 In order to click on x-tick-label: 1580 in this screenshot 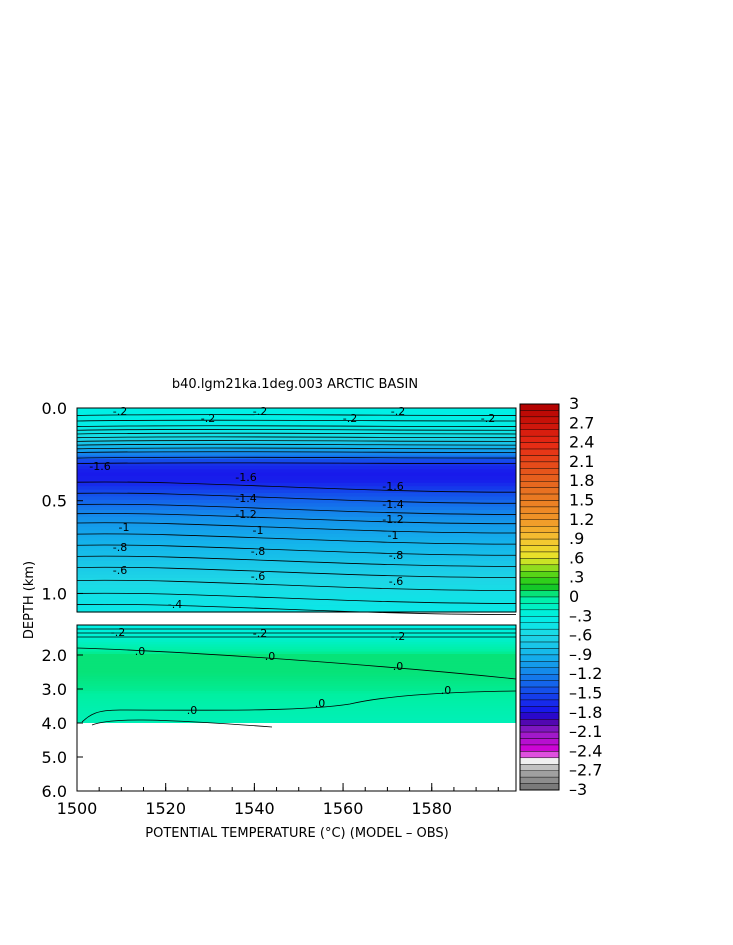, I will do `click(431, 808)`.